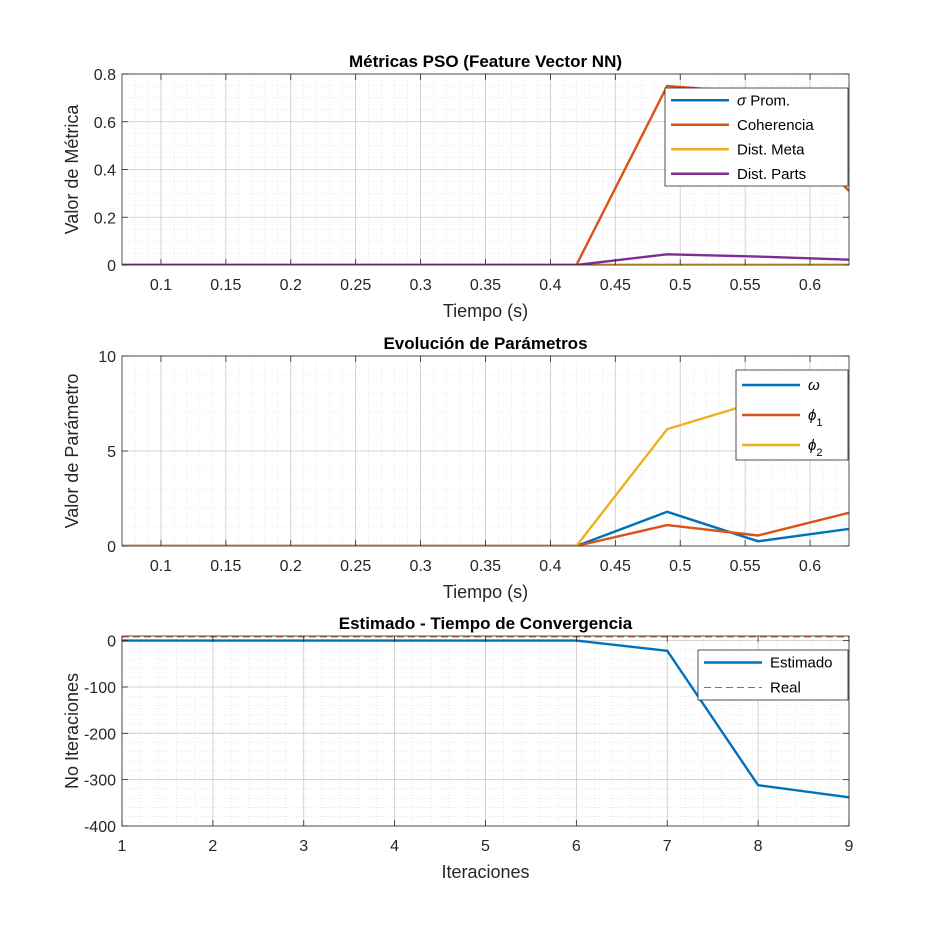 This screenshot has width=938, height=938. I want to click on legend: Estimado Real, so click(773, 675).